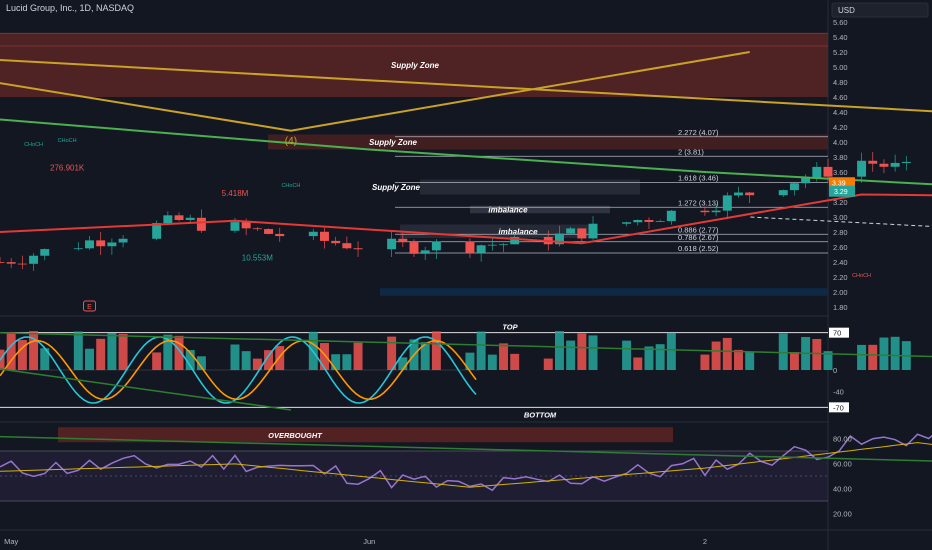 This screenshot has width=932, height=550. Describe the element at coordinates (880, 10) in the screenshot. I see `currency-selector` at that location.